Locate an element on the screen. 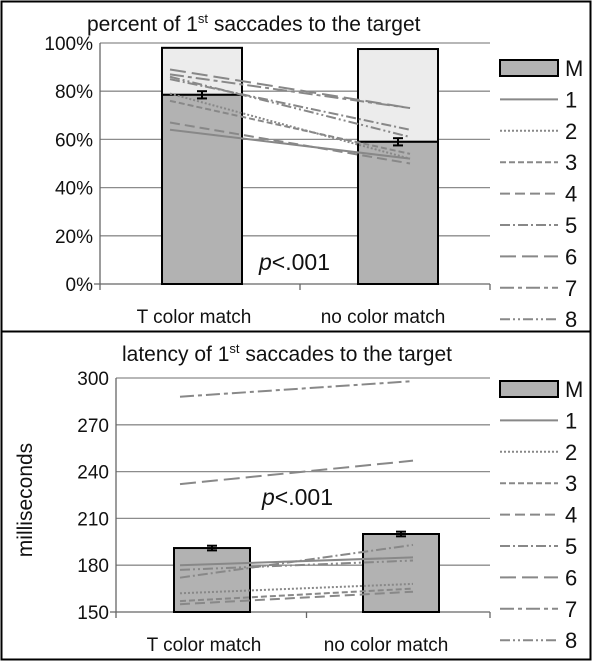  chart-1-legend-label: 5 is located at coordinates (571, 225).